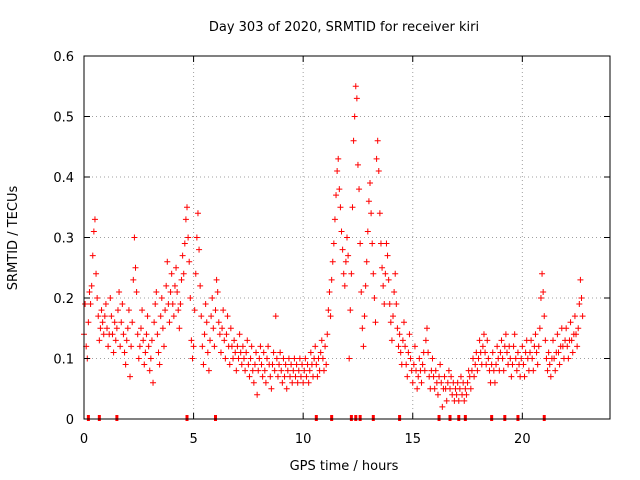 The height and width of the screenshot is (480, 640). What do you see at coordinates (63, 239) in the screenshot?
I see `y-tick-label: 0.3` at bounding box center [63, 239].